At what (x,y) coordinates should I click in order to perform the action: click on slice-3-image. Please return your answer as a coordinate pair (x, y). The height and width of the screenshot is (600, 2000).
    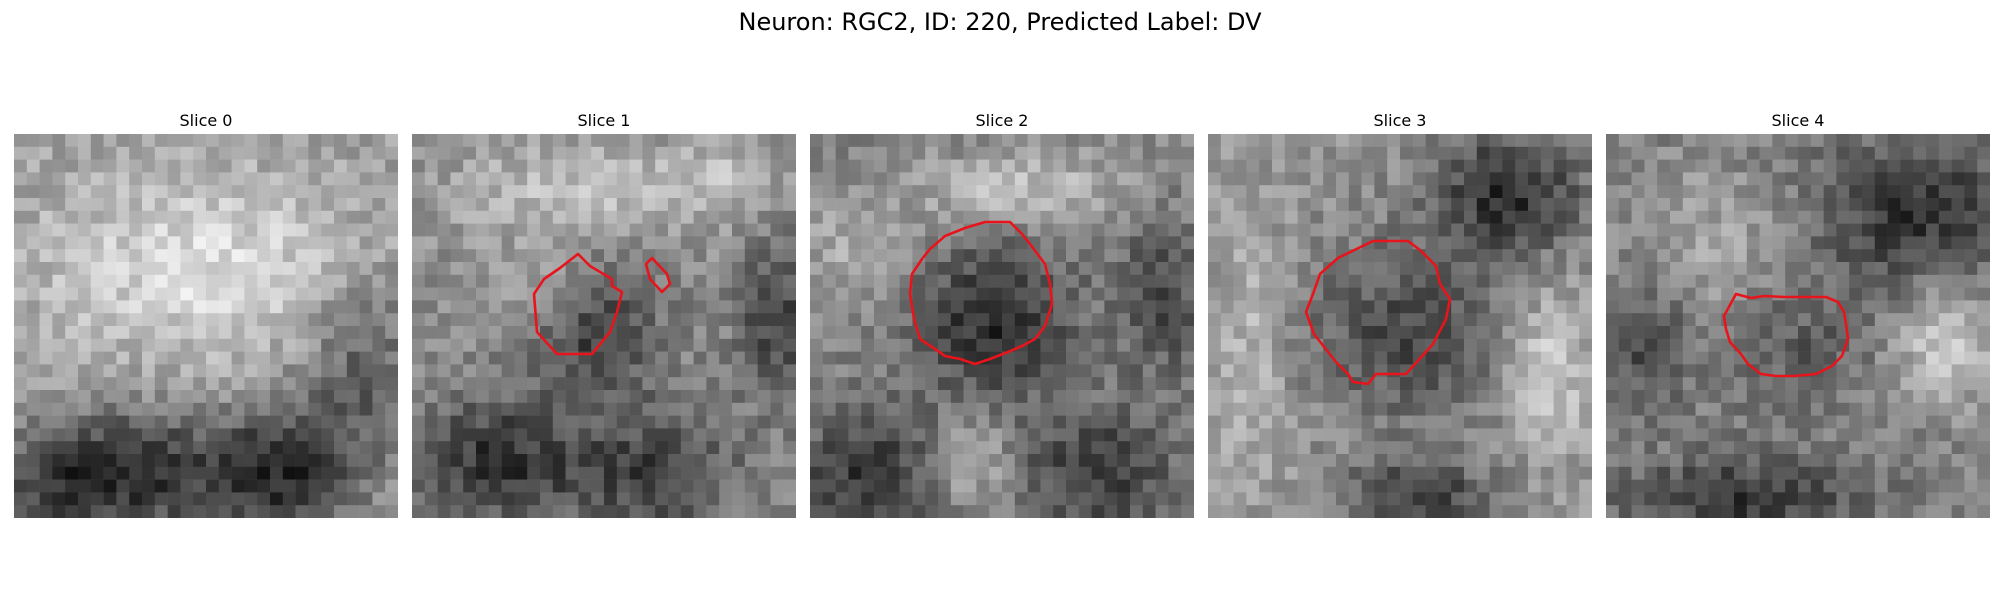
    Looking at the image, I should click on (1400, 326).